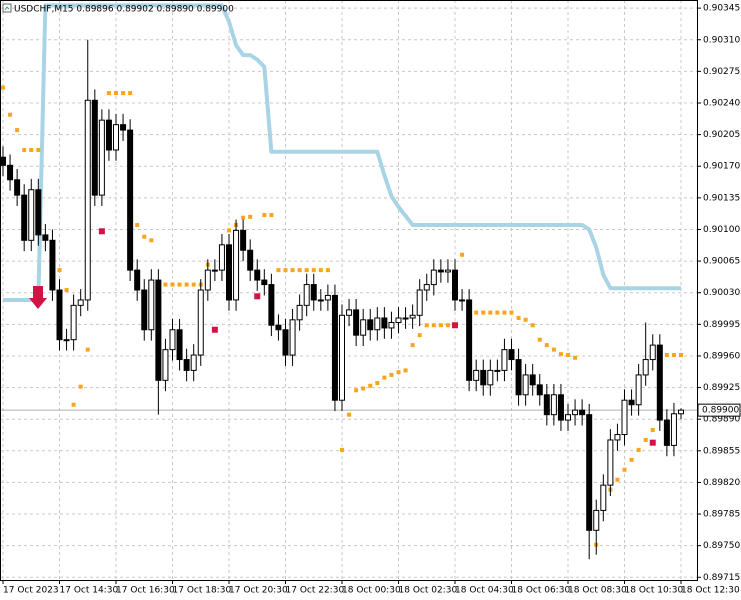  What do you see at coordinates (484, 591) in the screenshot?
I see `x-tick-label: 18 Oct 04:30` at bounding box center [484, 591].